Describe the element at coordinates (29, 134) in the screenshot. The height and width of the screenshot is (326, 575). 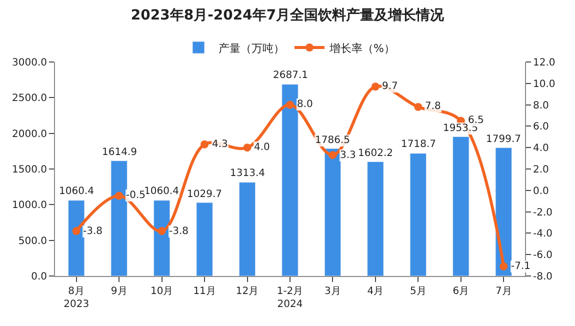
I see `y-tick-label: 2000.0` at that location.